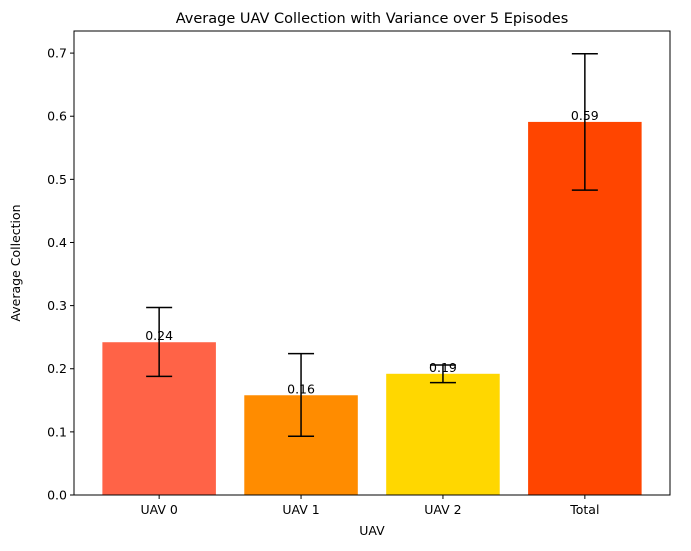 Image resolution: width=691 pixels, height=551 pixels. Describe the element at coordinates (57, 242) in the screenshot. I see `y-tick-label: 0.4` at that location.